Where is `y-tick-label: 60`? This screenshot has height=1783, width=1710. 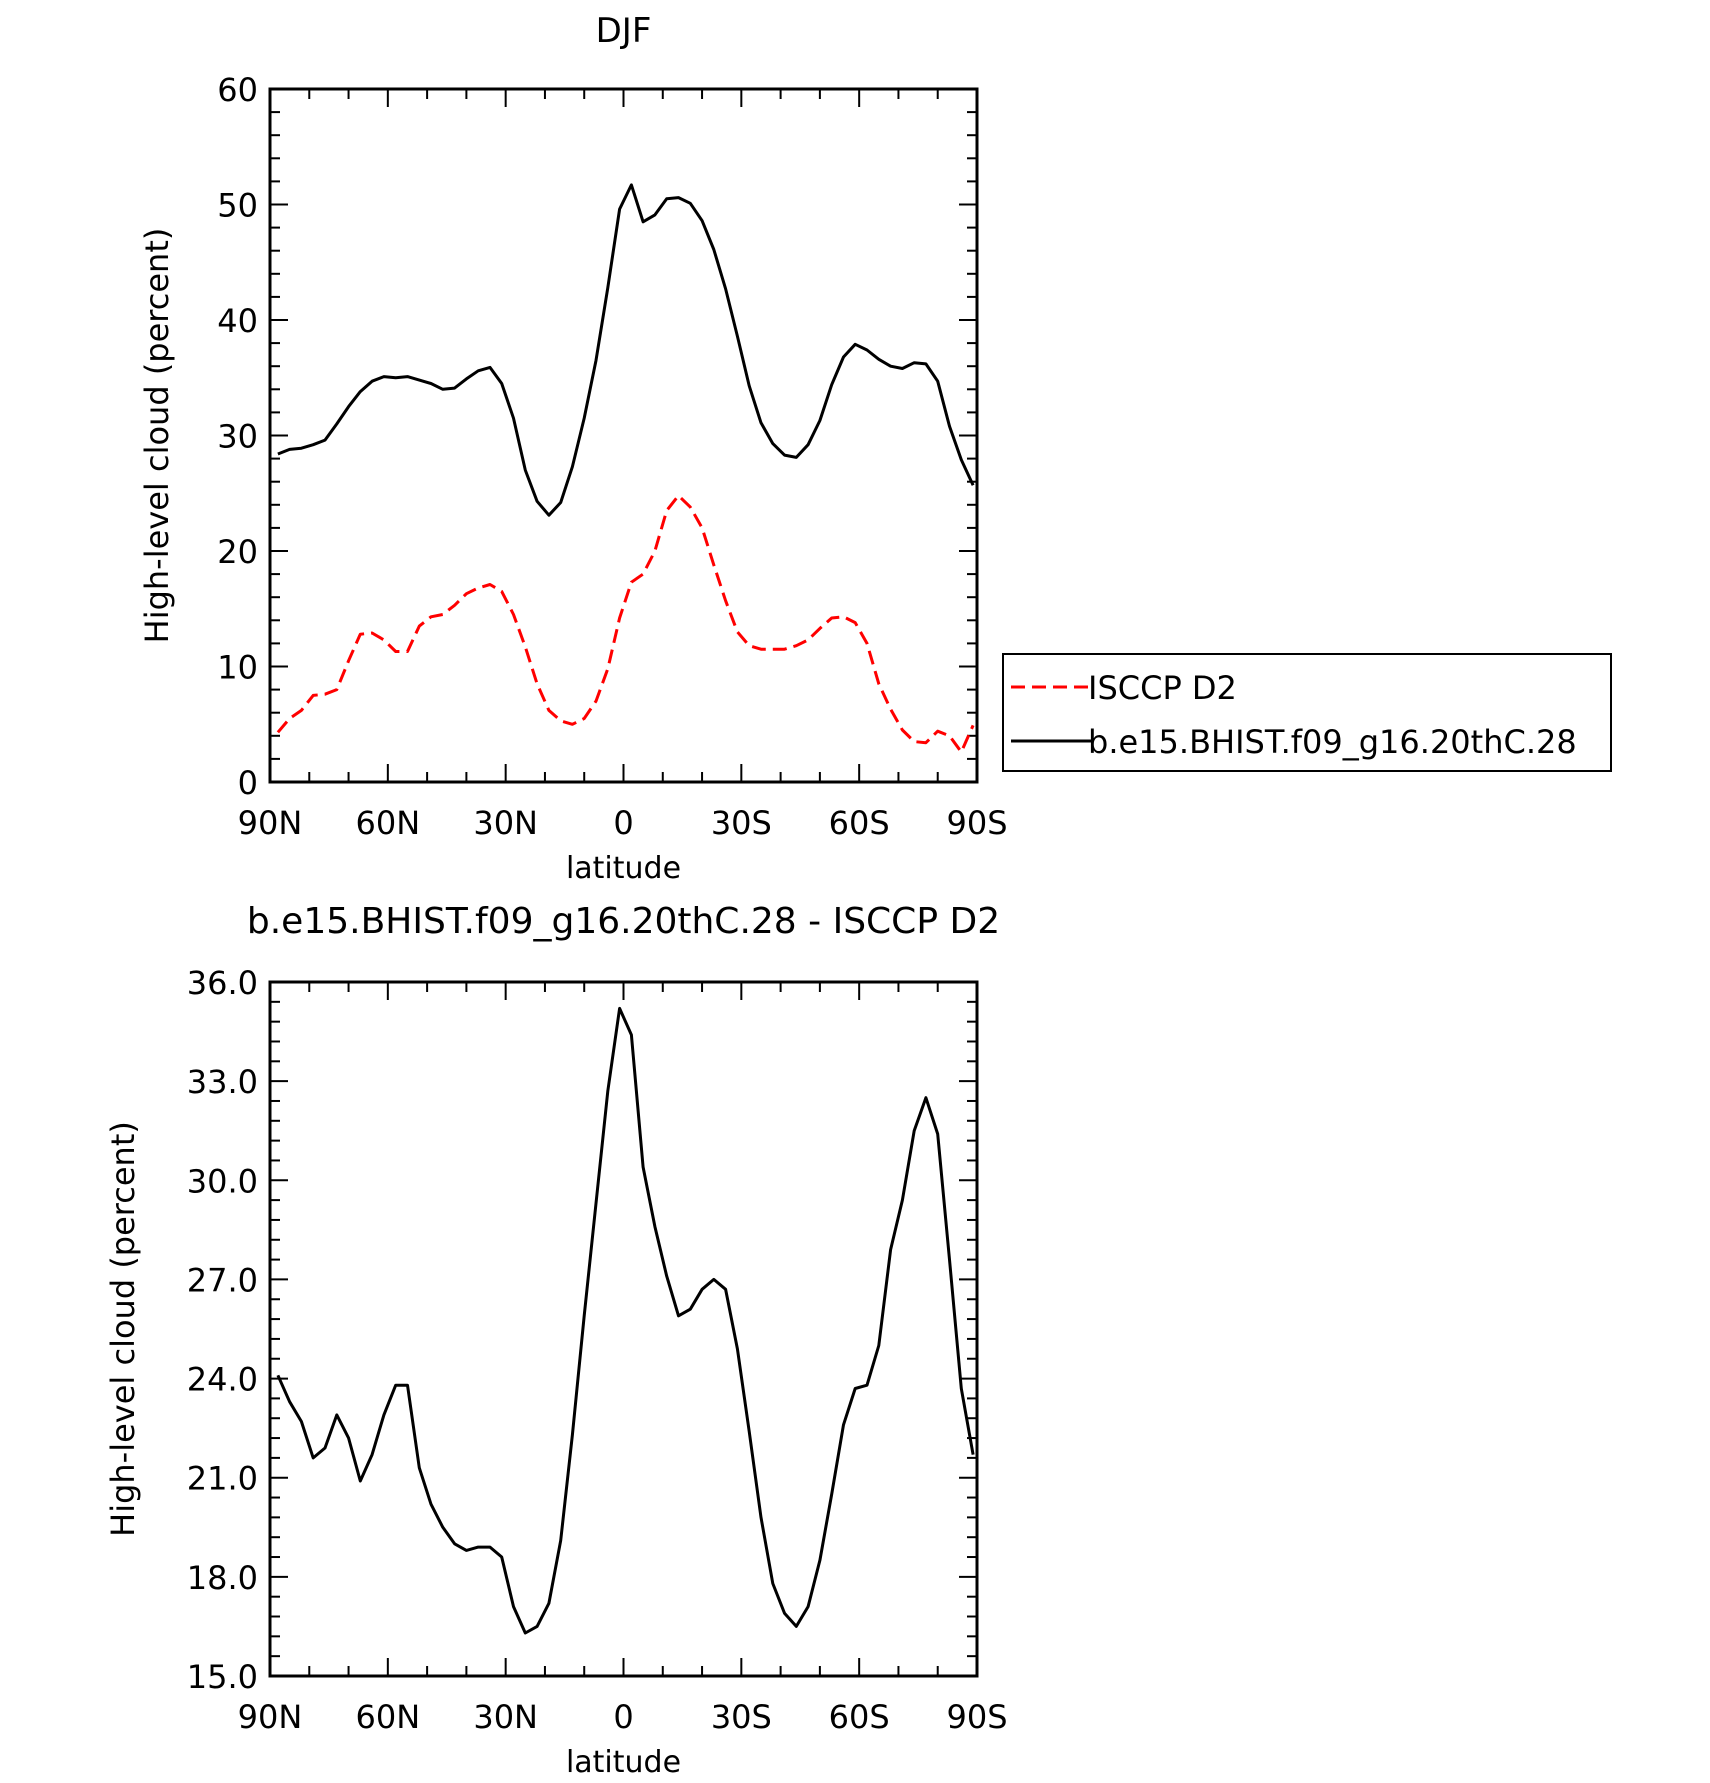 y-tick-label: 60 is located at coordinates (237, 90).